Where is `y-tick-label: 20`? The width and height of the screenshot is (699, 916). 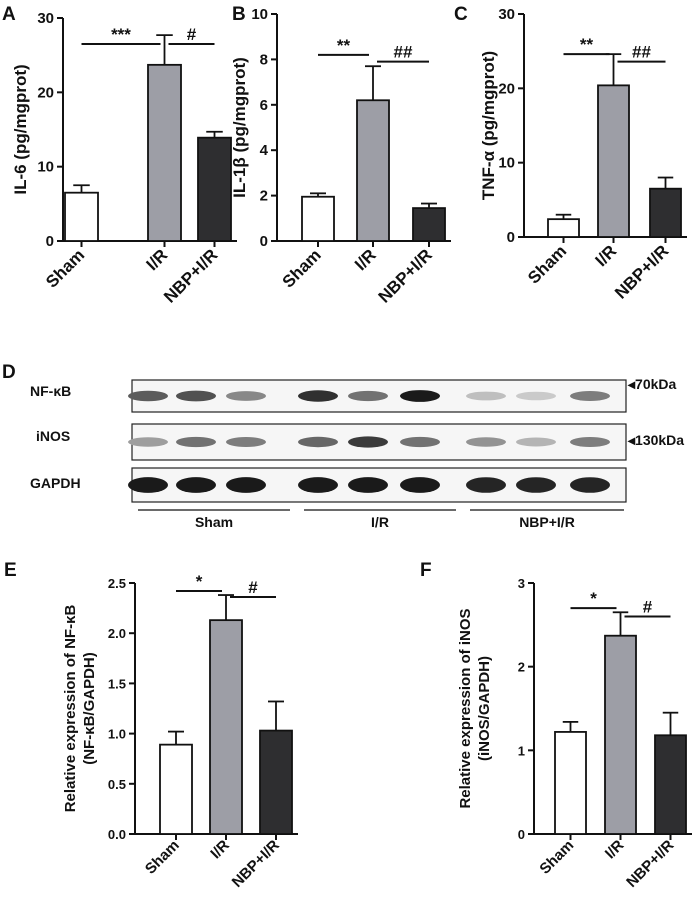
y-tick-label: 20 is located at coordinates (506, 88).